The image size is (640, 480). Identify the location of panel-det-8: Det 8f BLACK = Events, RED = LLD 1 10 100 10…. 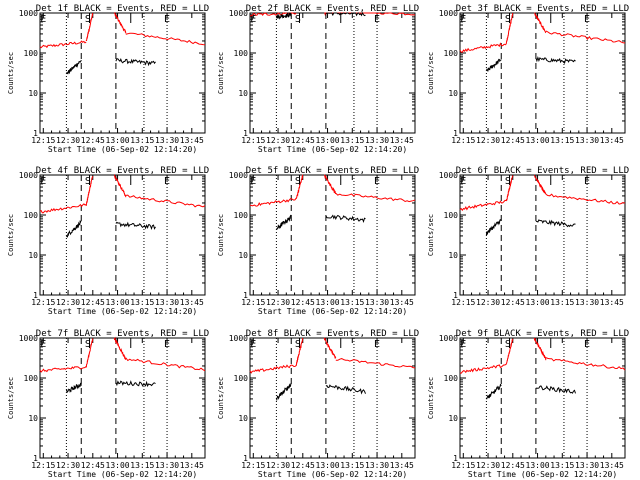
(318, 404).